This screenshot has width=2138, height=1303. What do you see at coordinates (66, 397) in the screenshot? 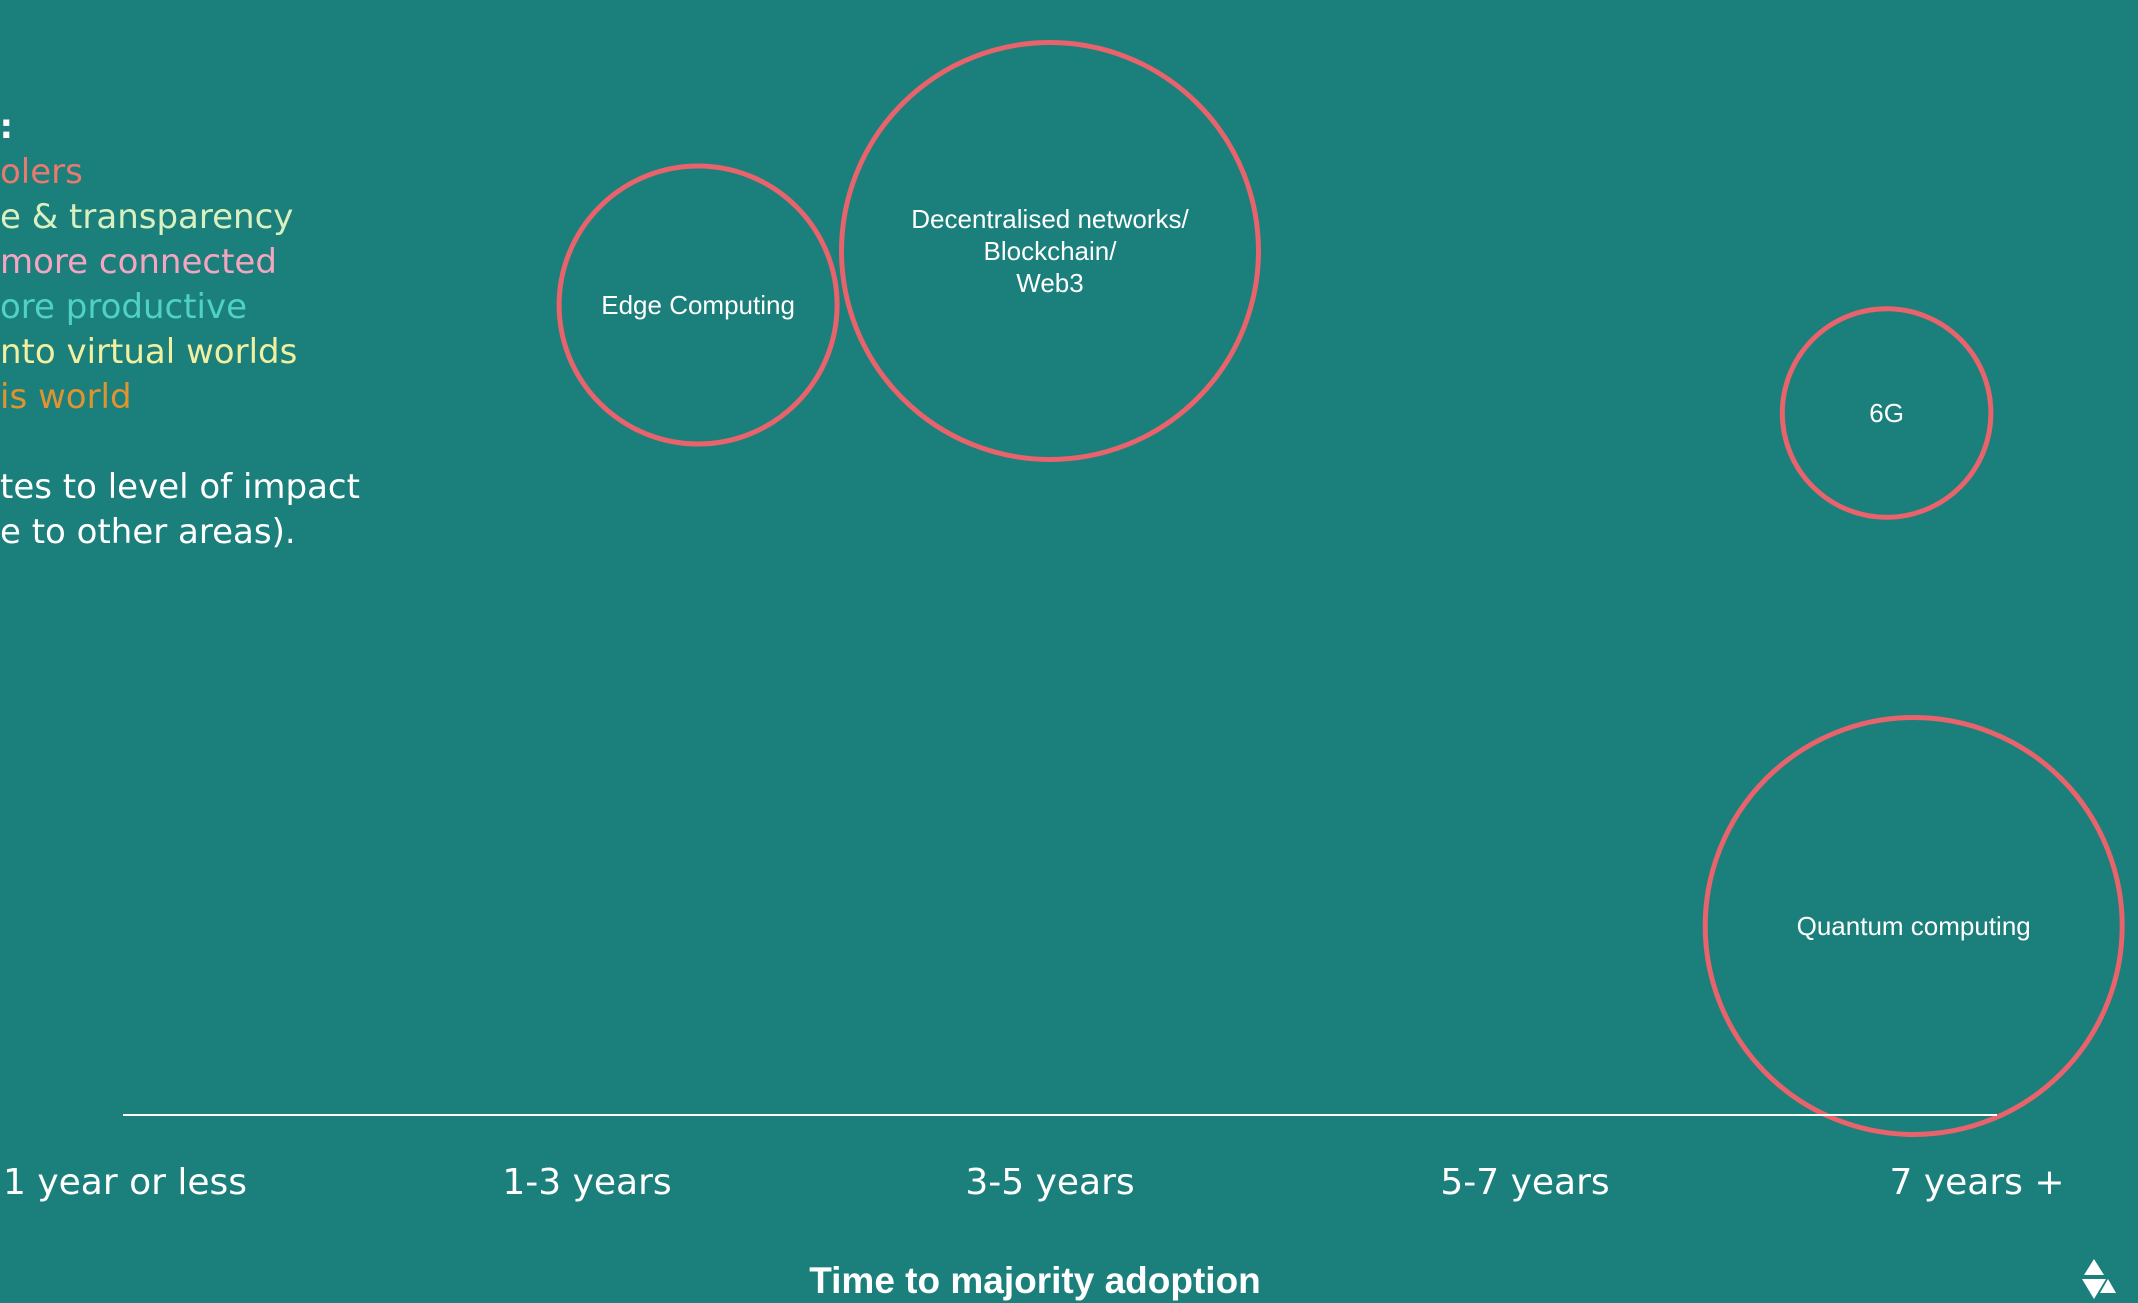
I see `legend-item: is world` at bounding box center [66, 397].